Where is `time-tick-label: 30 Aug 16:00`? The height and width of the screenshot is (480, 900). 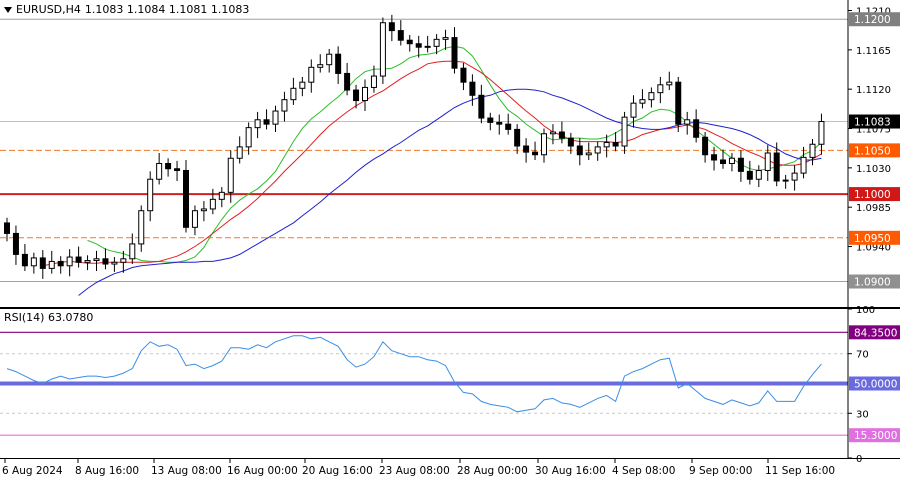
time-tick-label: 30 Aug 16:00 is located at coordinates (570, 471).